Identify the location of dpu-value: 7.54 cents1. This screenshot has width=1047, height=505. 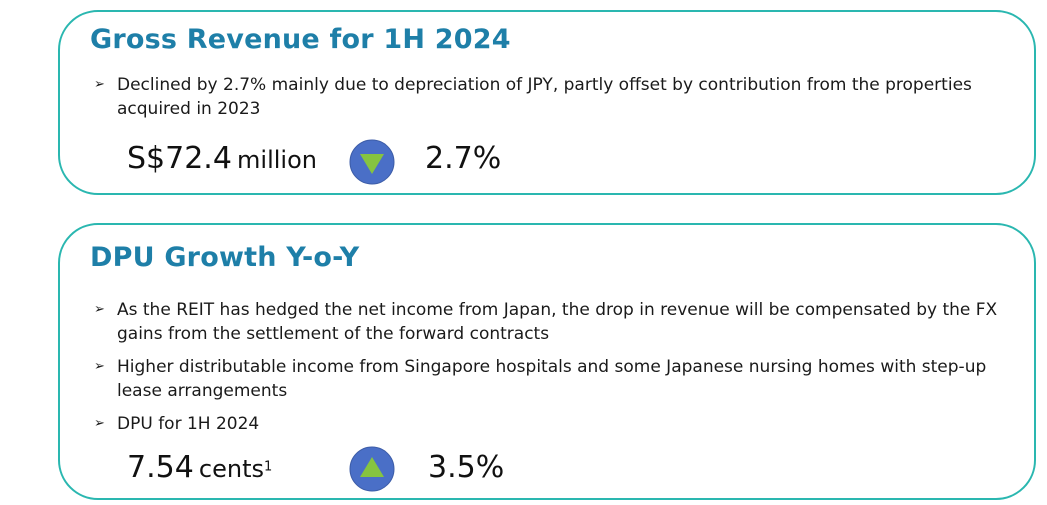
(199, 467).